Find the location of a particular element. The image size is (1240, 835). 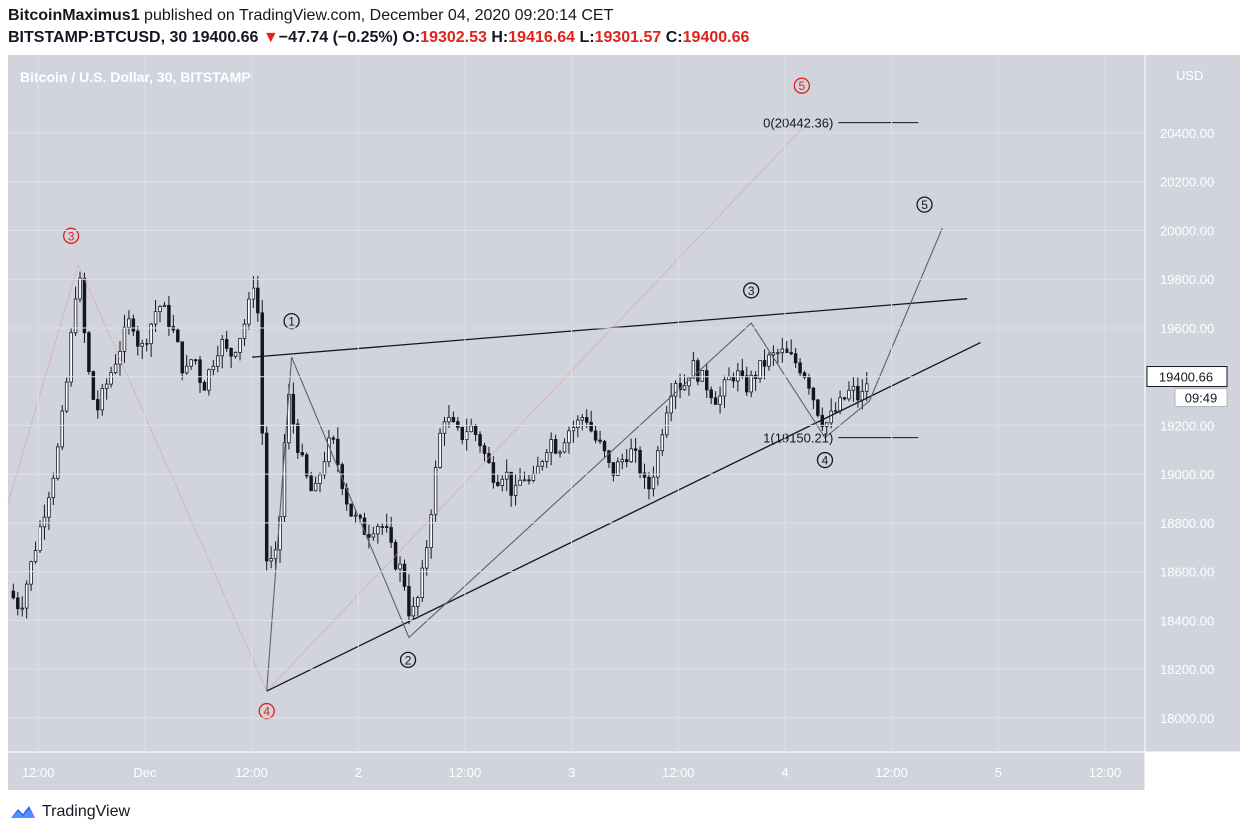

wave-label: 5 is located at coordinates (924, 204).